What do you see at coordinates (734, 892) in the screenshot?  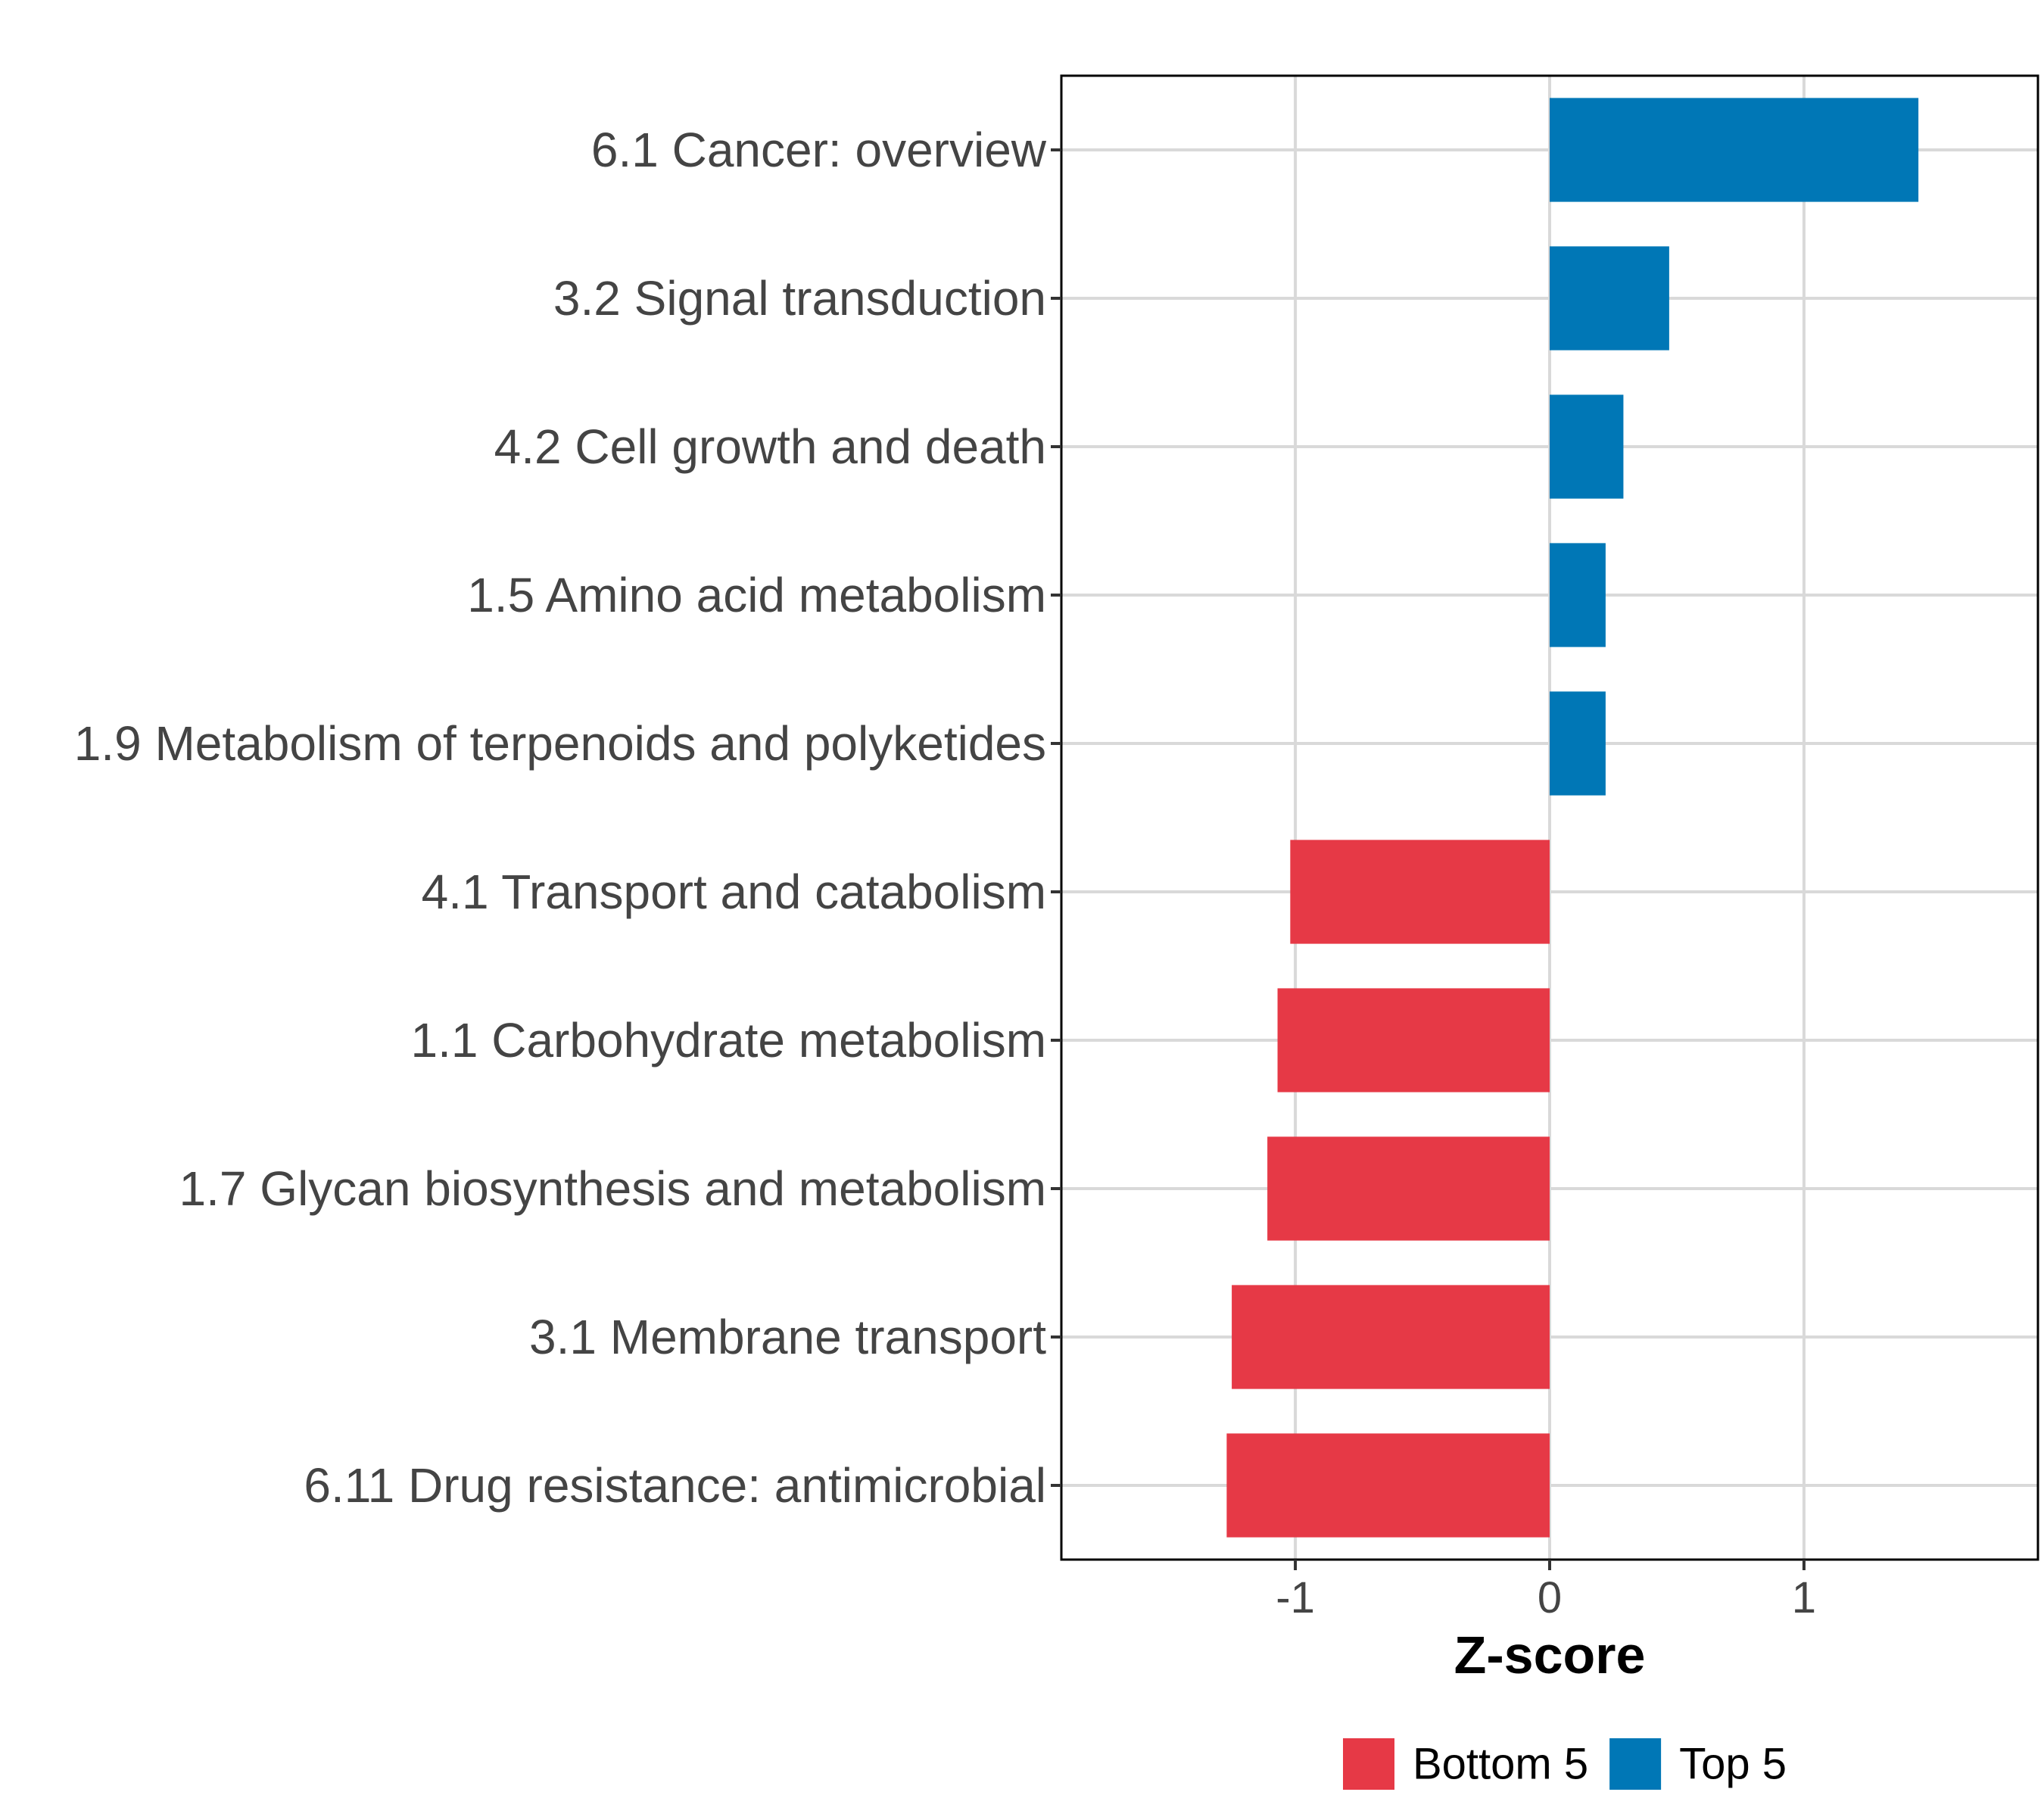 I see `category-label: 4.1 Transport and catabolism` at bounding box center [734, 892].